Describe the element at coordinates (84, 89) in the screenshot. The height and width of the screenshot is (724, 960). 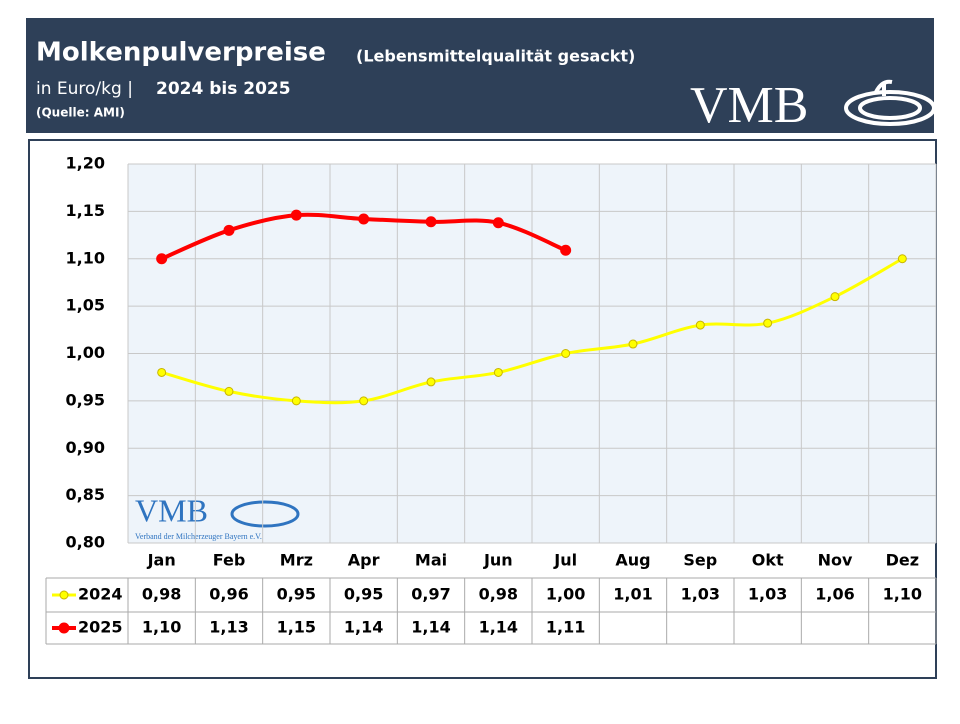
I see `unit: in Euro/kg |` at that location.